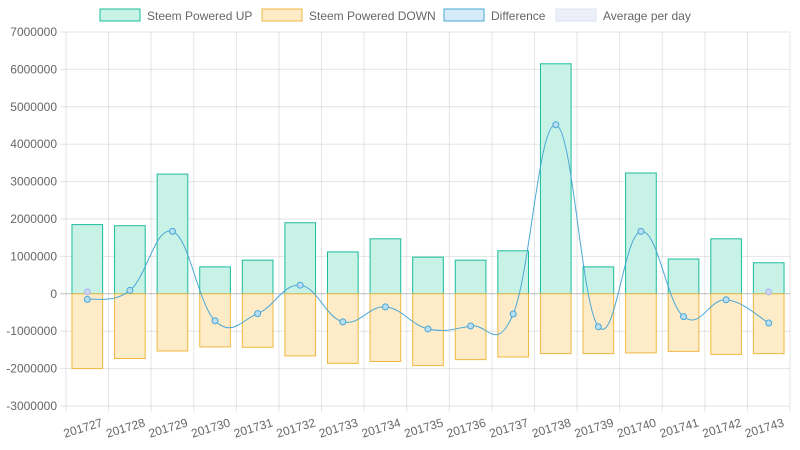 The width and height of the screenshot is (800, 450). I want to click on y-tick-label: 2000000, so click(33, 219).